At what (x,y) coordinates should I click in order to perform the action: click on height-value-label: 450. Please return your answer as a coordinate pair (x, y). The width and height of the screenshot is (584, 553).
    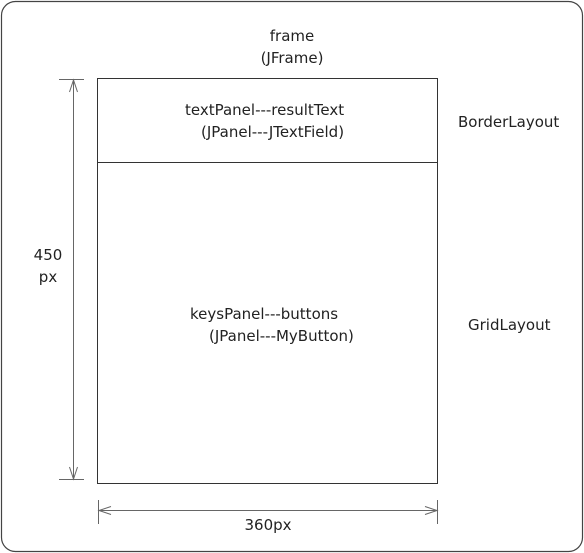
    Looking at the image, I should click on (48, 255).